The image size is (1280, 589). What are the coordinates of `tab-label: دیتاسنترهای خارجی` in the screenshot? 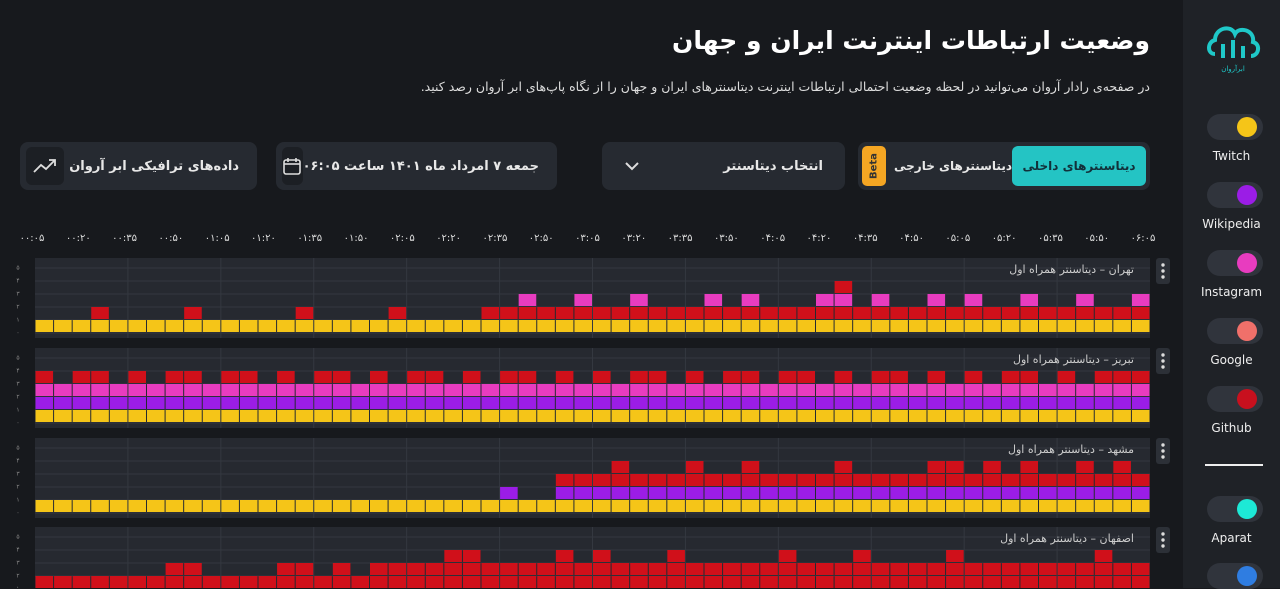 It's located at (953, 166).